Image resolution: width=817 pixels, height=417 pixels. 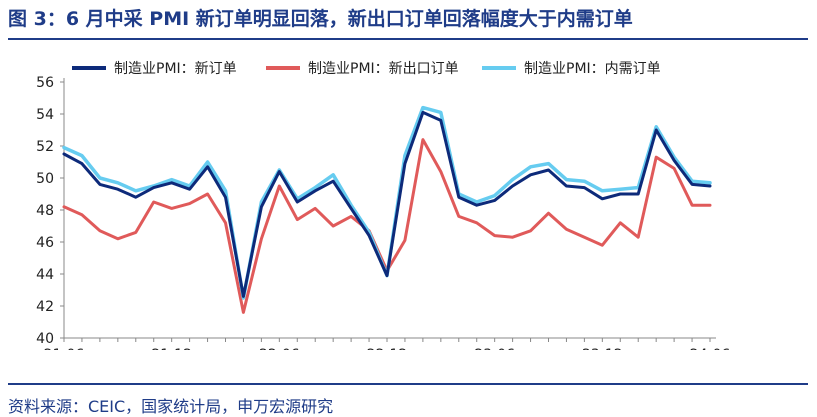 I want to click on x-tick-label: 22-06, so click(x=279, y=348).